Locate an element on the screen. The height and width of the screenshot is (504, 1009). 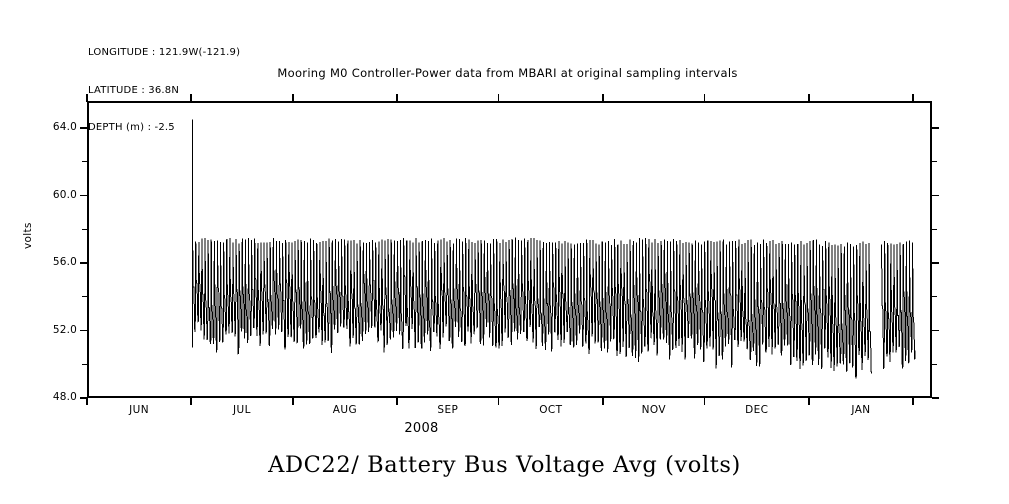
depth-text: DEPTH (m) : -2.5 is located at coordinates (131, 127).